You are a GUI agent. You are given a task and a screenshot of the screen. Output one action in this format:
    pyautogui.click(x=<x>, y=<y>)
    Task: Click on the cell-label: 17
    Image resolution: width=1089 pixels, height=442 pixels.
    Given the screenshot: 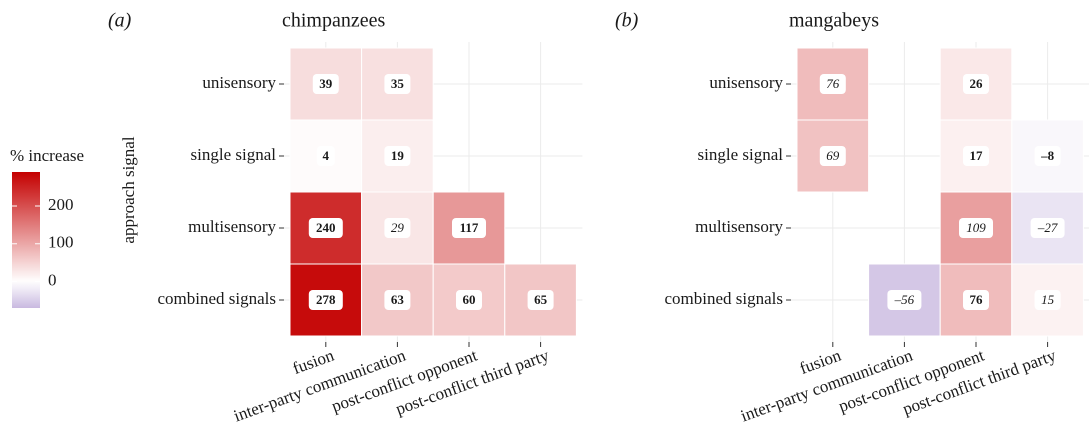 What is the action you would take?
    pyautogui.click(x=977, y=155)
    